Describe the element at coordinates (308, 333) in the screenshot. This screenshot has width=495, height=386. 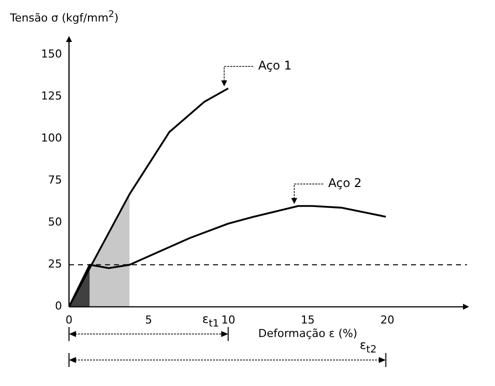
I see `x-axis-title: Deformação ε (%)` at that location.